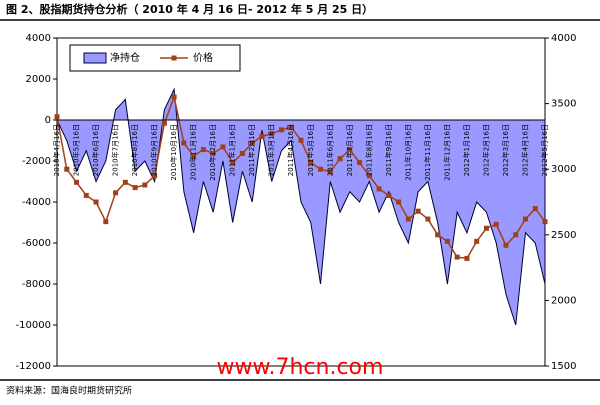 This screenshot has width=600, height=405. What do you see at coordinates (134, 150) in the screenshot?
I see `x-tick-label: 2010年8月16日` at bounding box center [134, 150].